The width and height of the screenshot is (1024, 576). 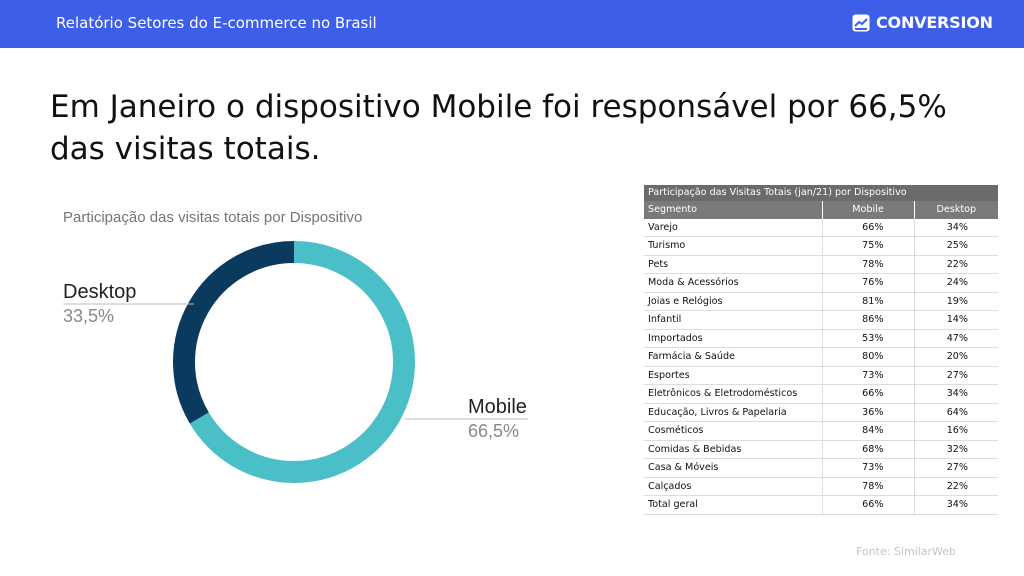 What do you see at coordinates (733, 227) in the screenshot?
I see `segment-cell: Varejo` at bounding box center [733, 227].